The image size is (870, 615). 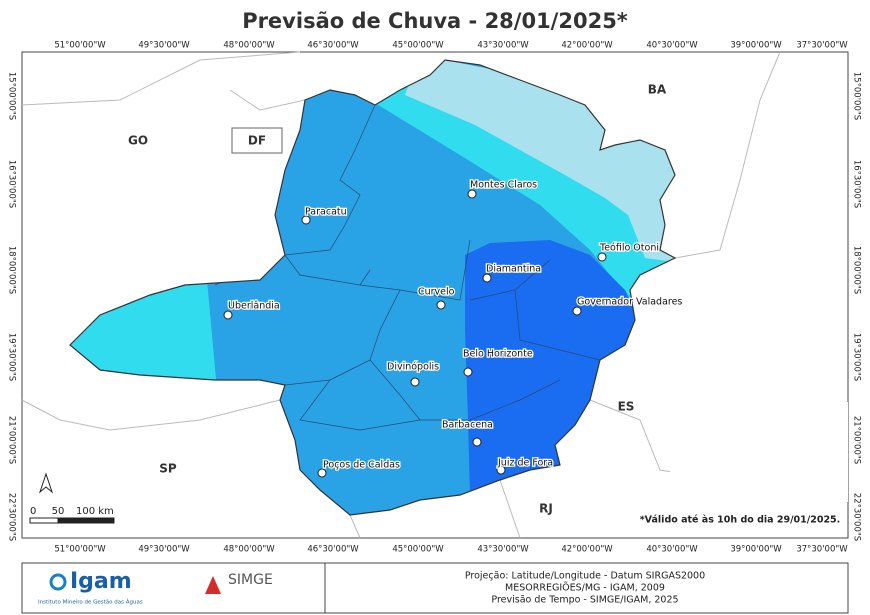 What do you see at coordinates (435, 21) in the screenshot?
I see `title: Previsão de Chuva - 28/01/2025*` at bounding box center [435, 21].